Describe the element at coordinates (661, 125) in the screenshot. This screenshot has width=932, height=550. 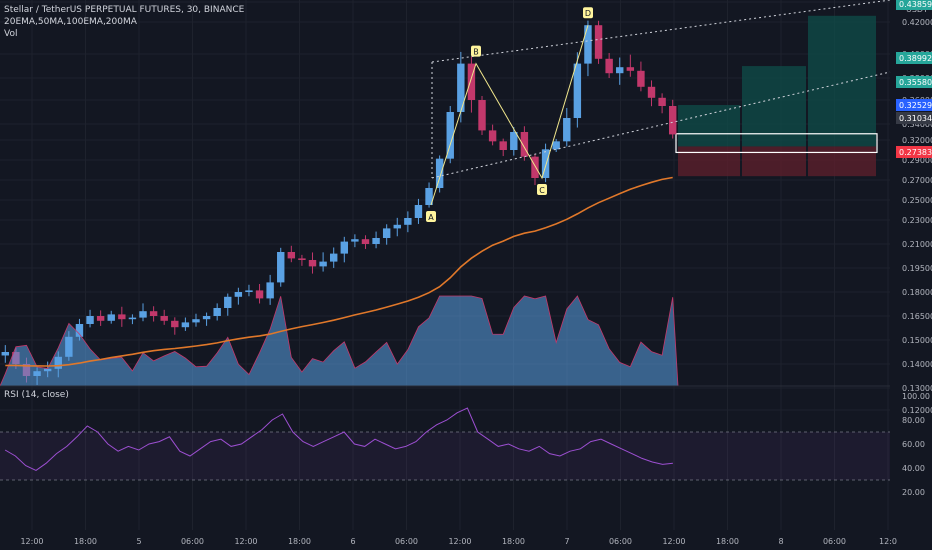
I see `channel-lower` at that location.